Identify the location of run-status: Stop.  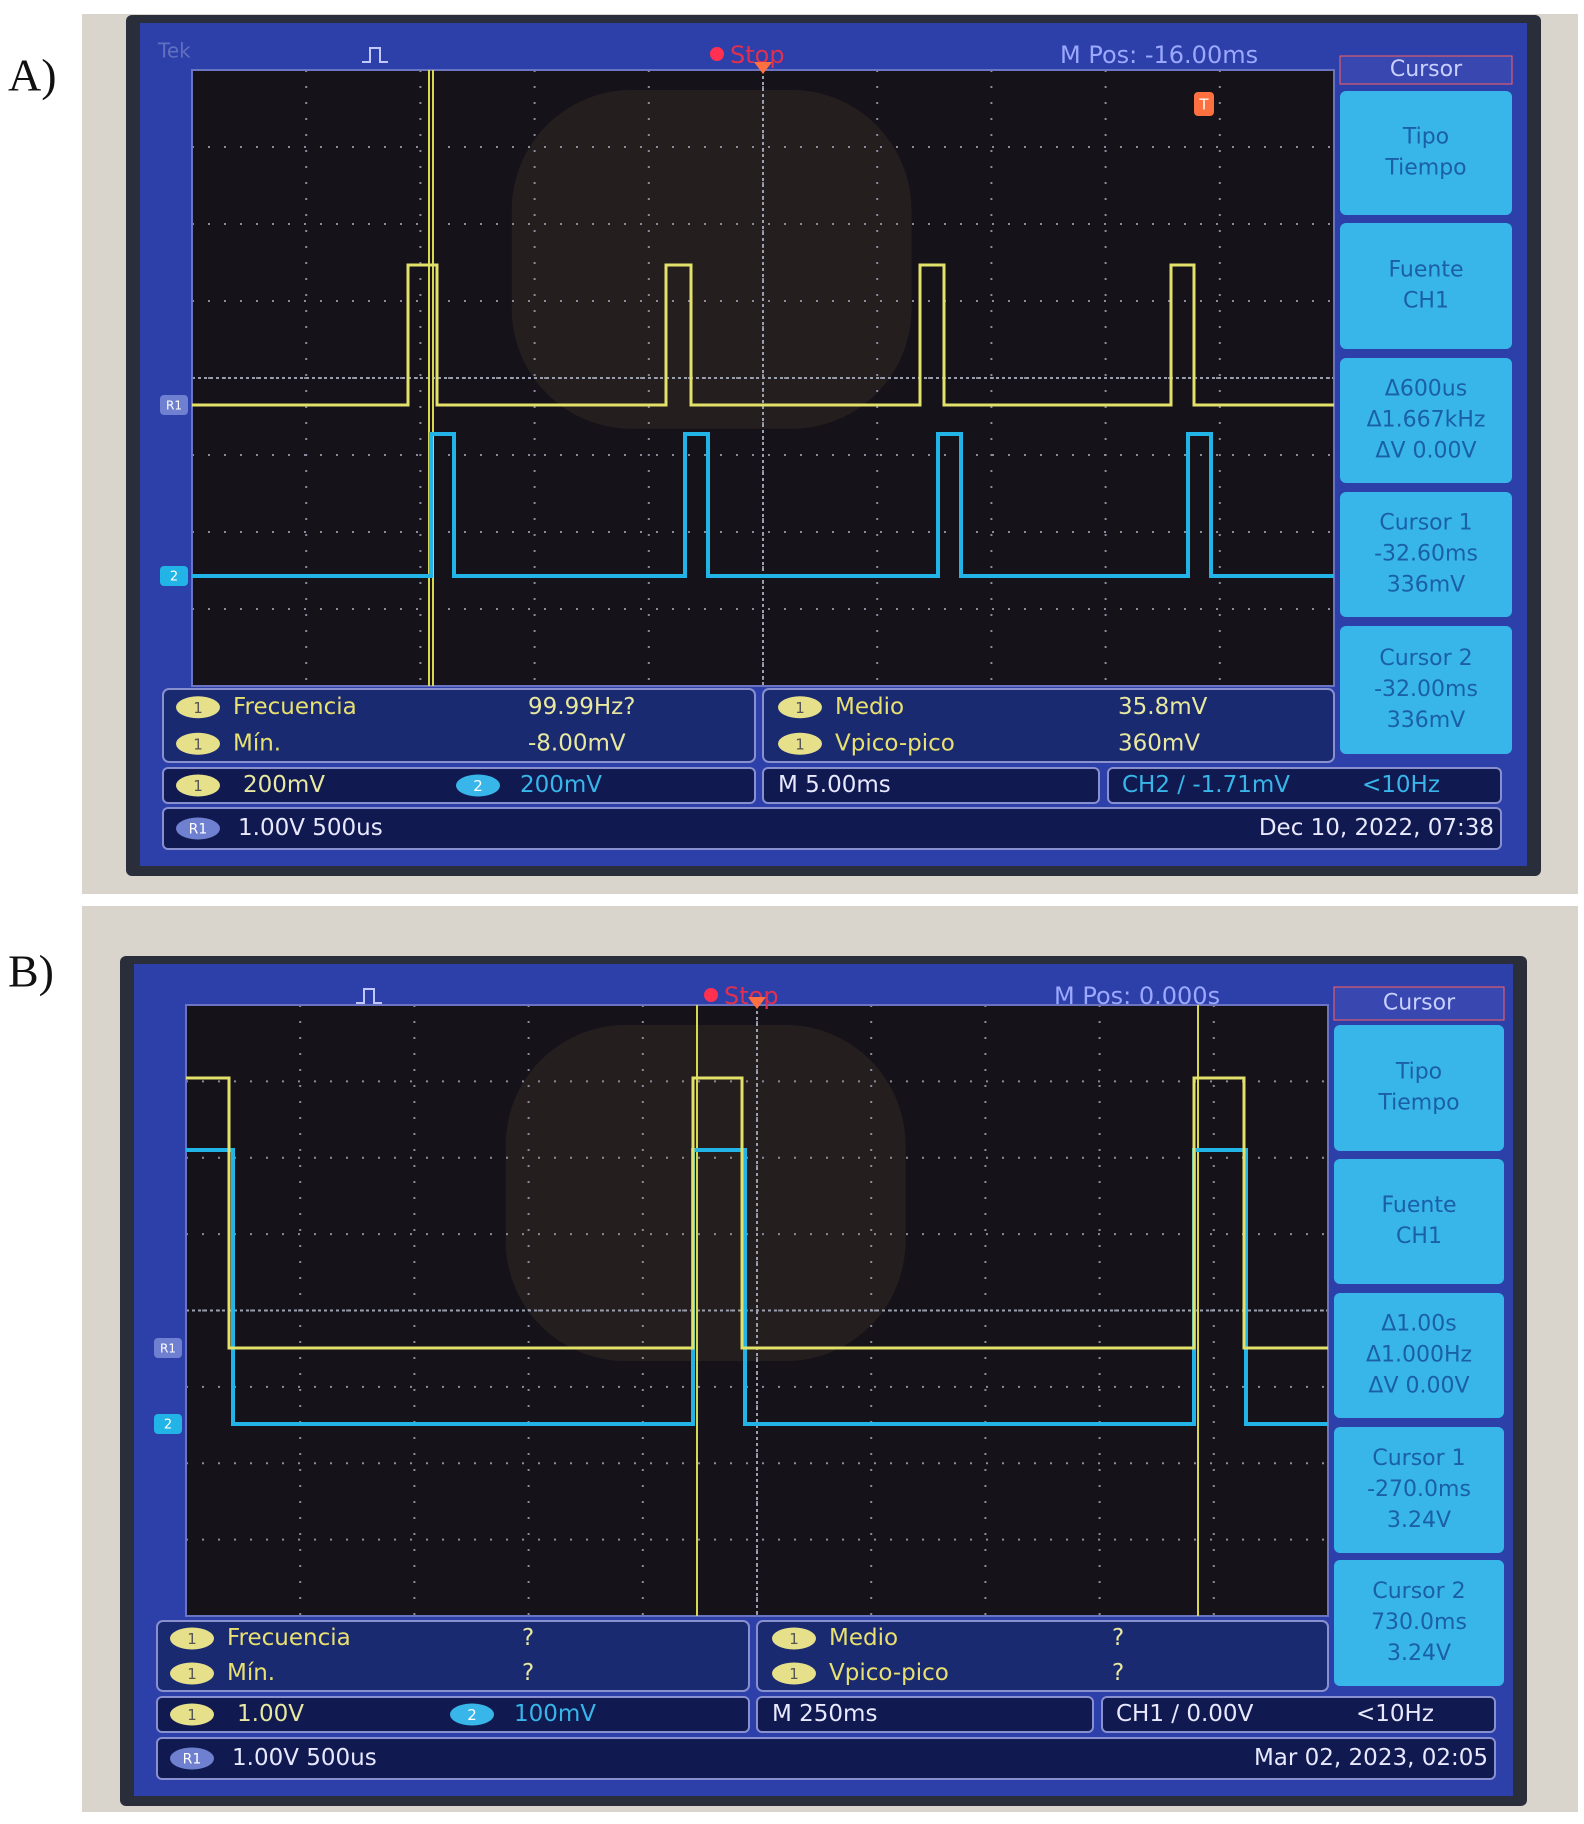
(751, 996).